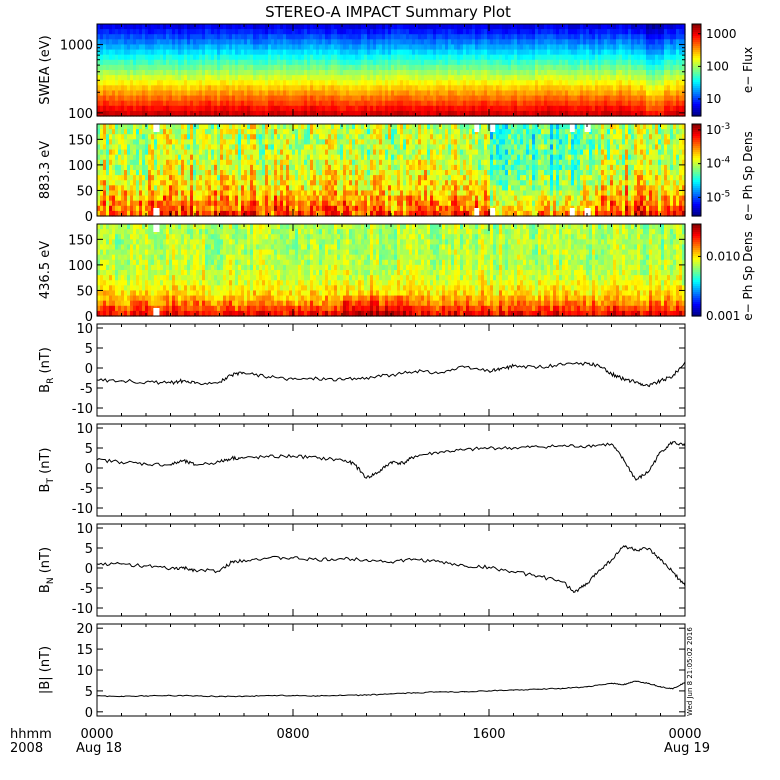 The height and width of the screenshot is (780, 780). Describe the element at coordinates (51, 381) in the screenshot. I see `y-axis-label-subscript: R` at that location.